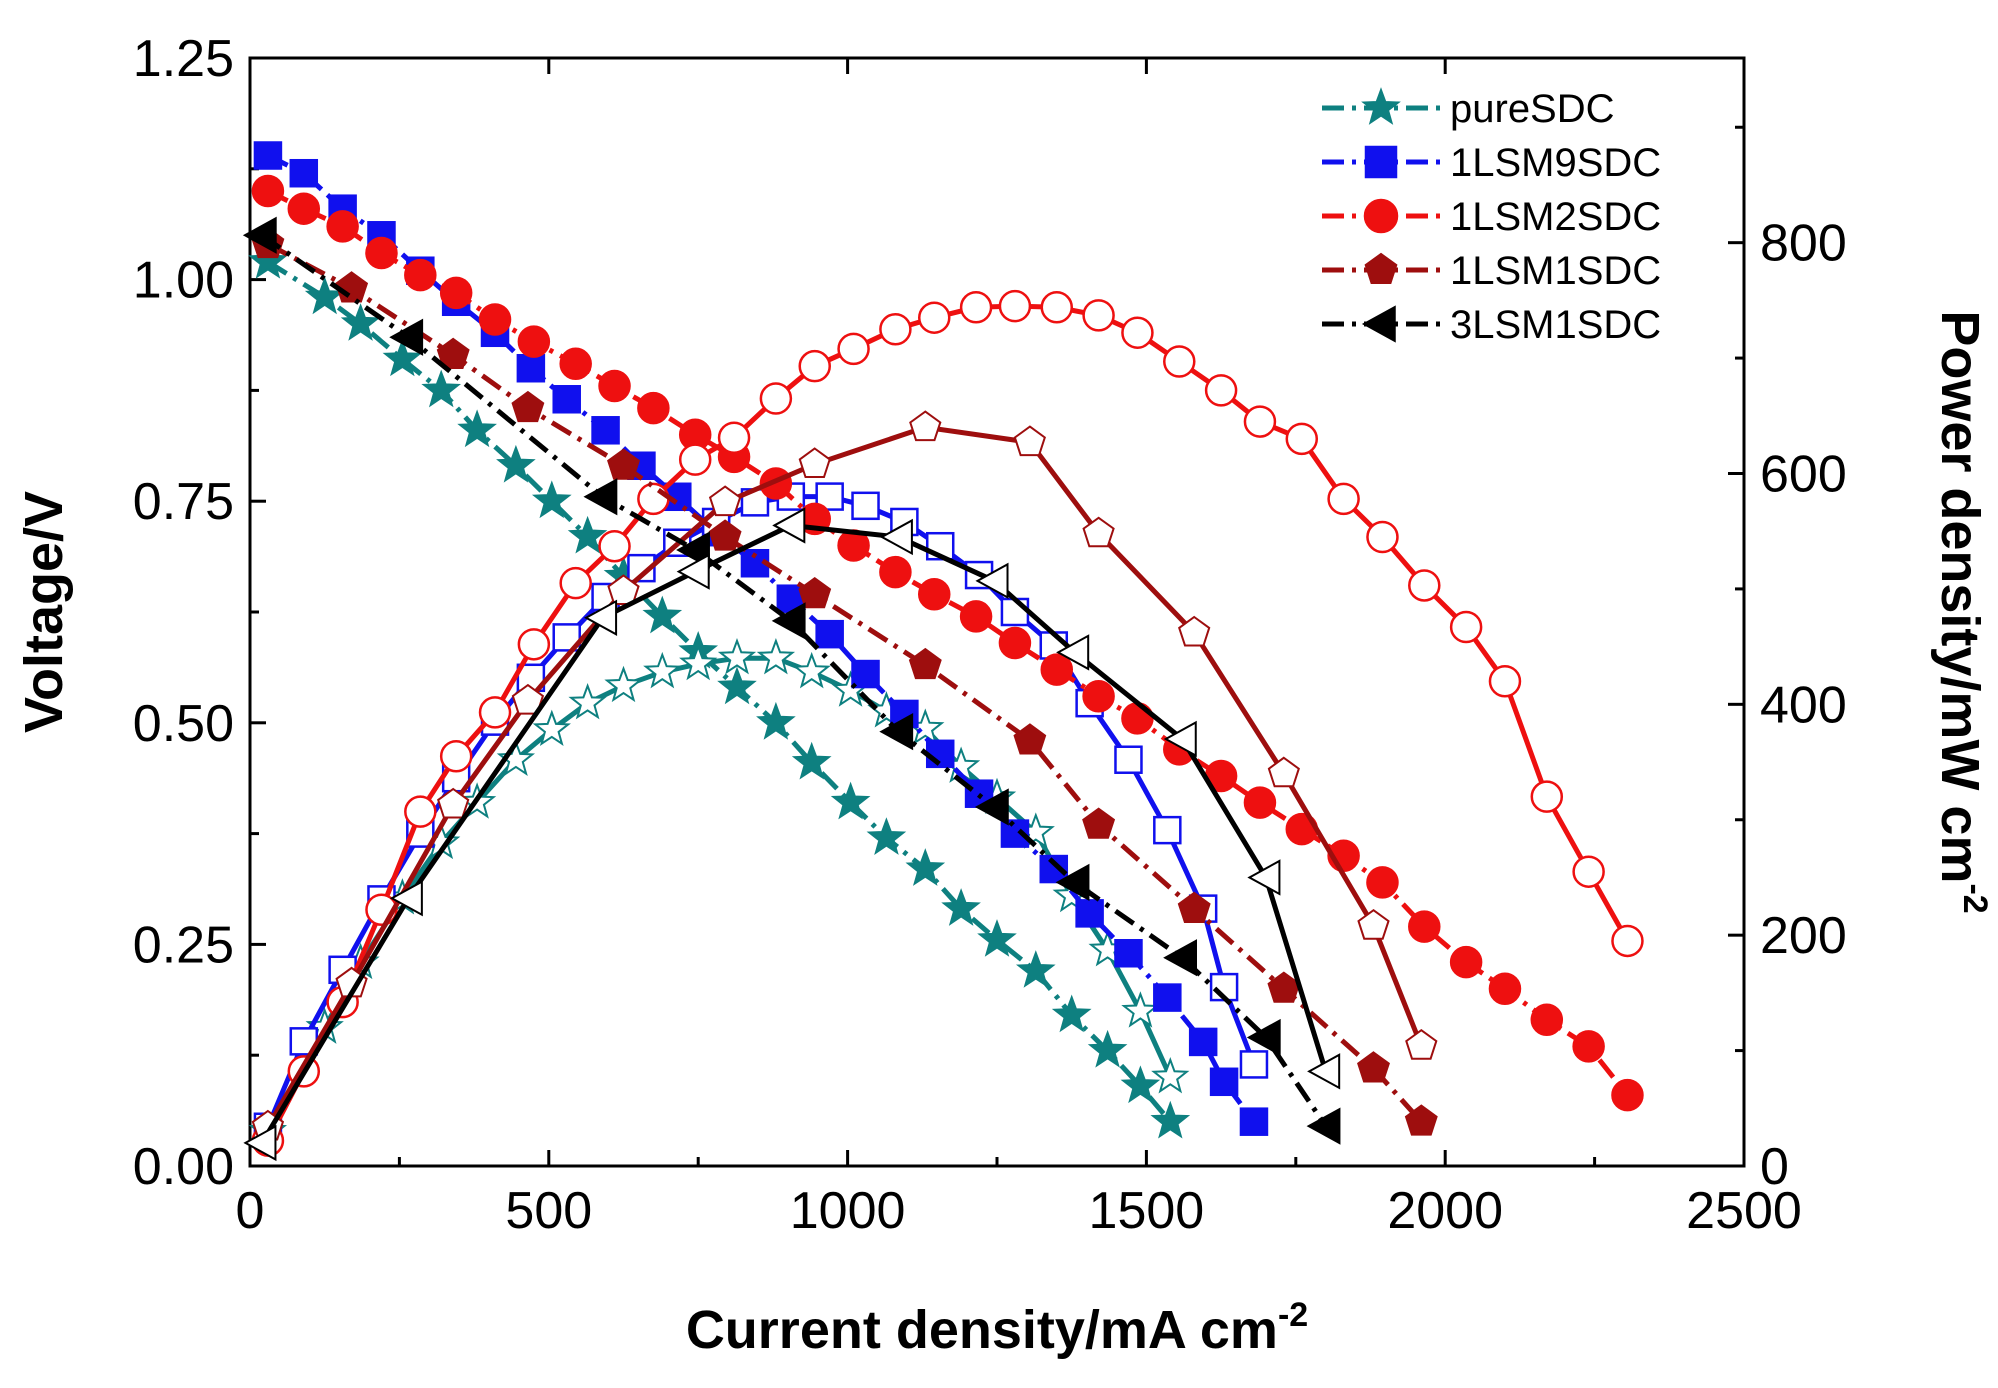 The width and height of the screenshot is (1998, 1388). Describe the element at coordinates (1532, 109) in the screenshot. I see `legend-label-pureSDC: pureSDC` at that location.